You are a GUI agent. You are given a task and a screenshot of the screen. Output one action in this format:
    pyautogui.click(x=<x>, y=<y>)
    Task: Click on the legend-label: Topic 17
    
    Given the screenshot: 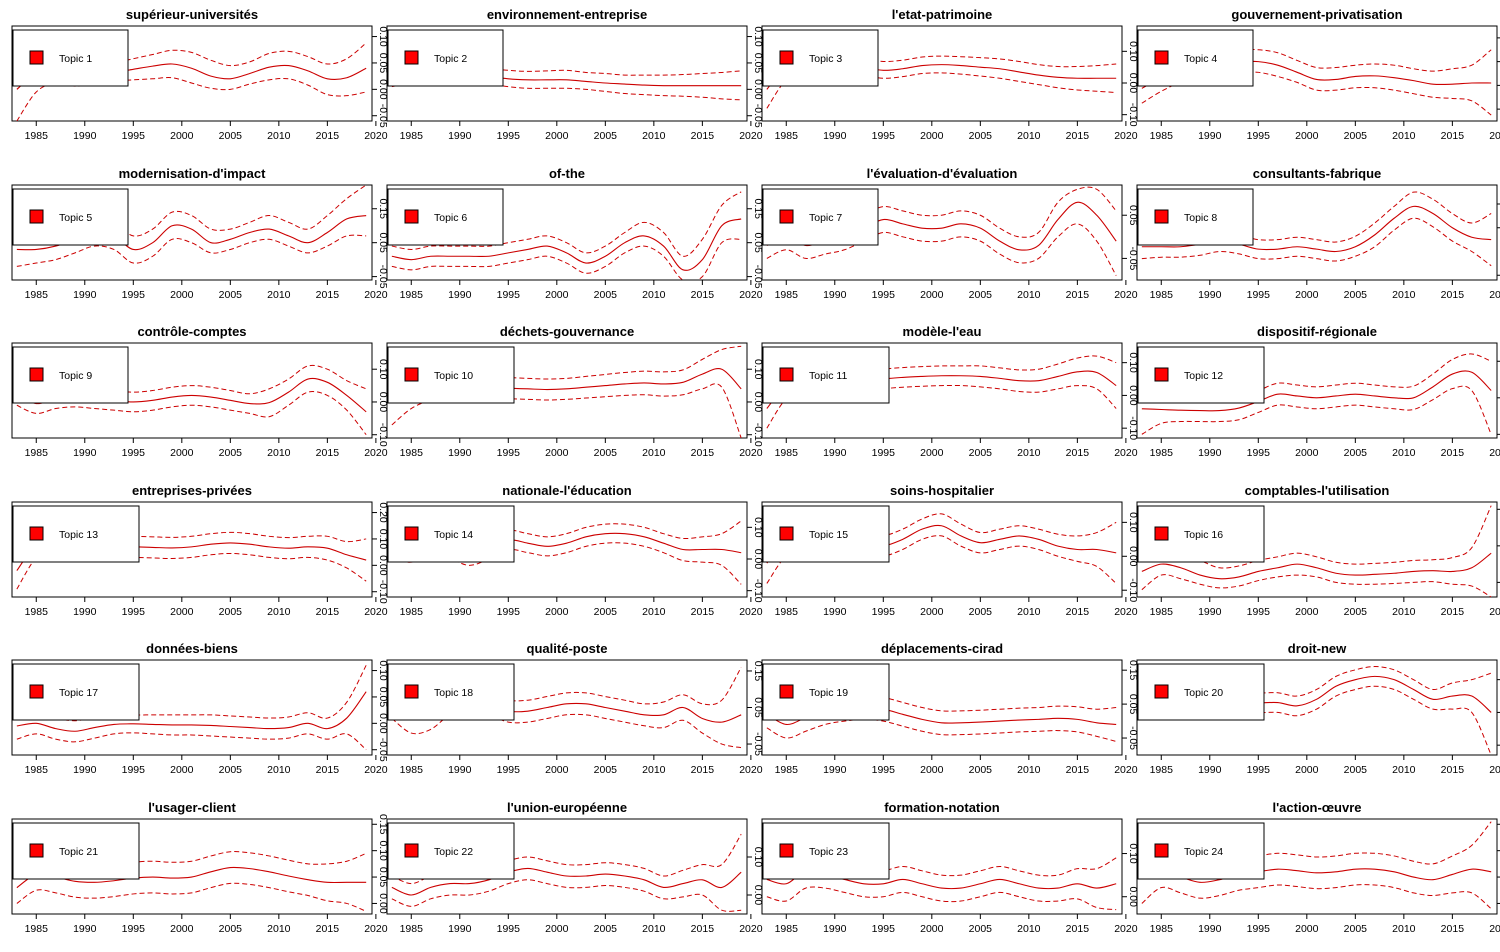 What is the action you would take?
    pyautogui.click(x=78, y=693)
    